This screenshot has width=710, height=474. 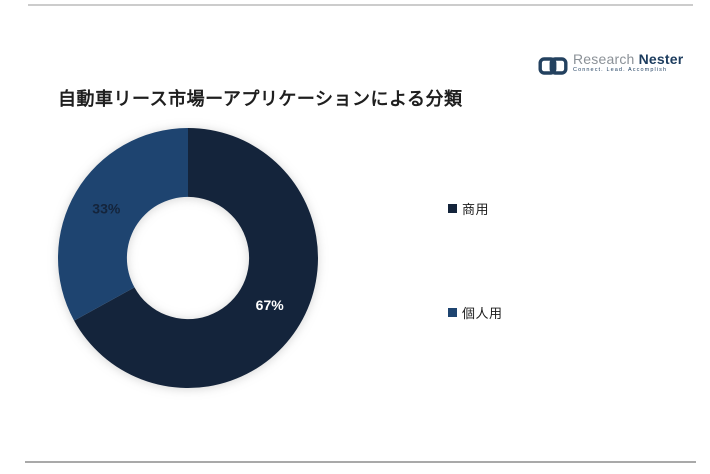 I want to click on bottom-divider, so click(x=360, y=462).